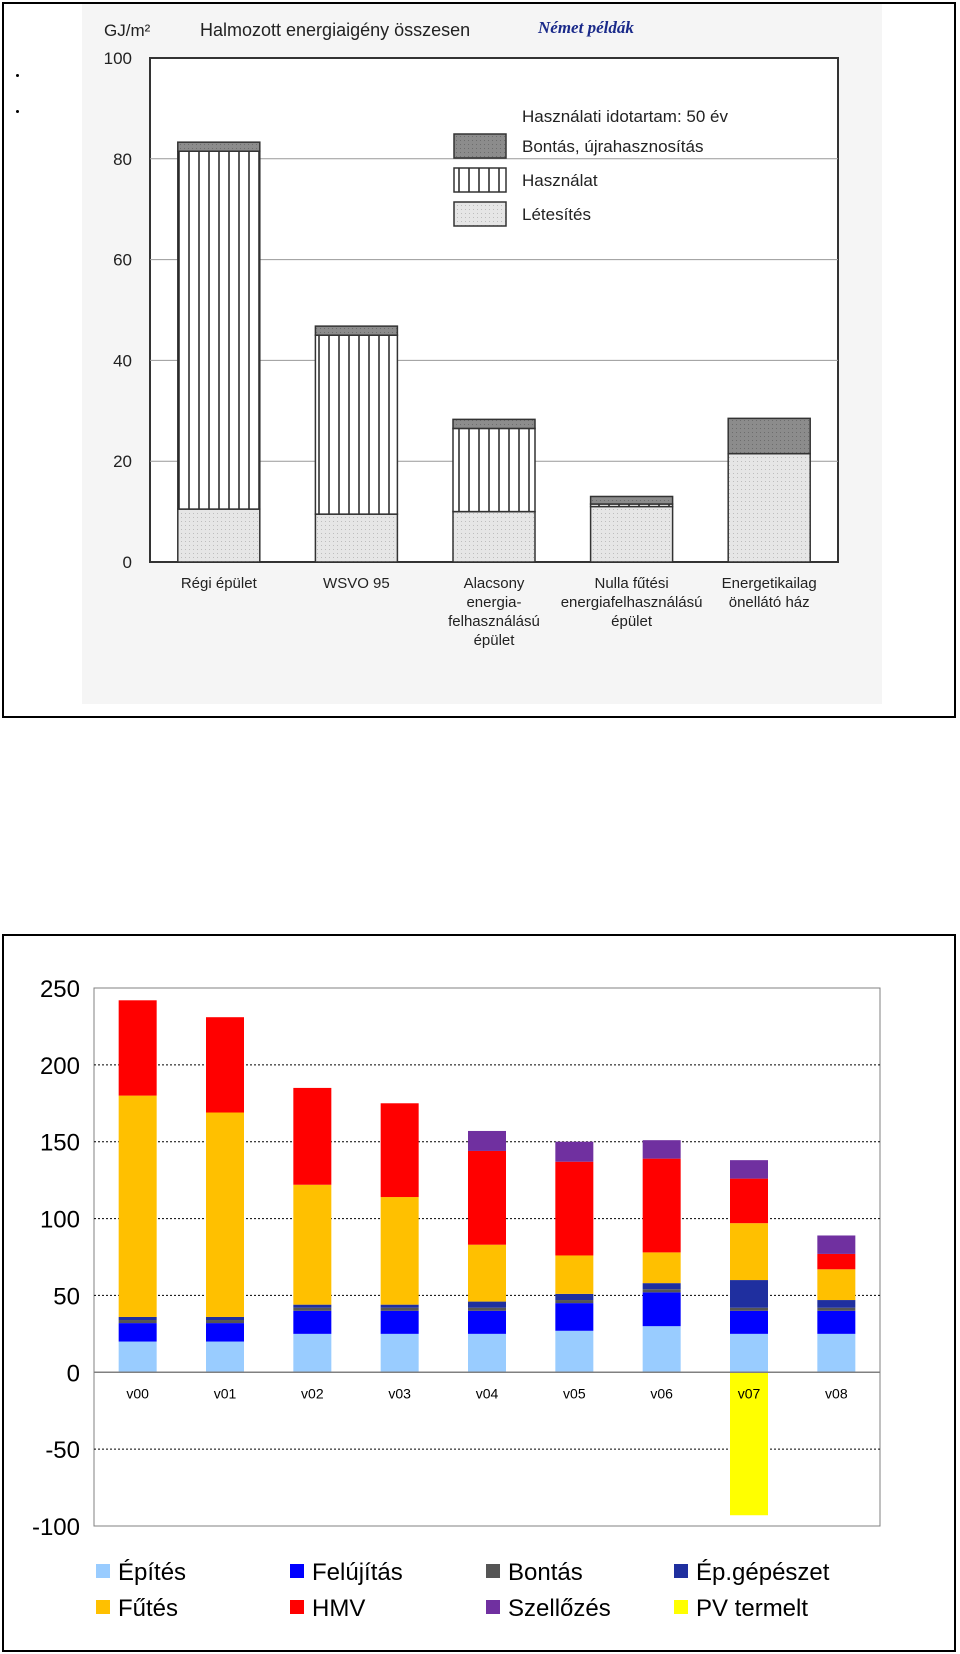 The height and width of the screenshot is (1654, 960). I want to click on y-tick-label: 250, so click(60, 989).